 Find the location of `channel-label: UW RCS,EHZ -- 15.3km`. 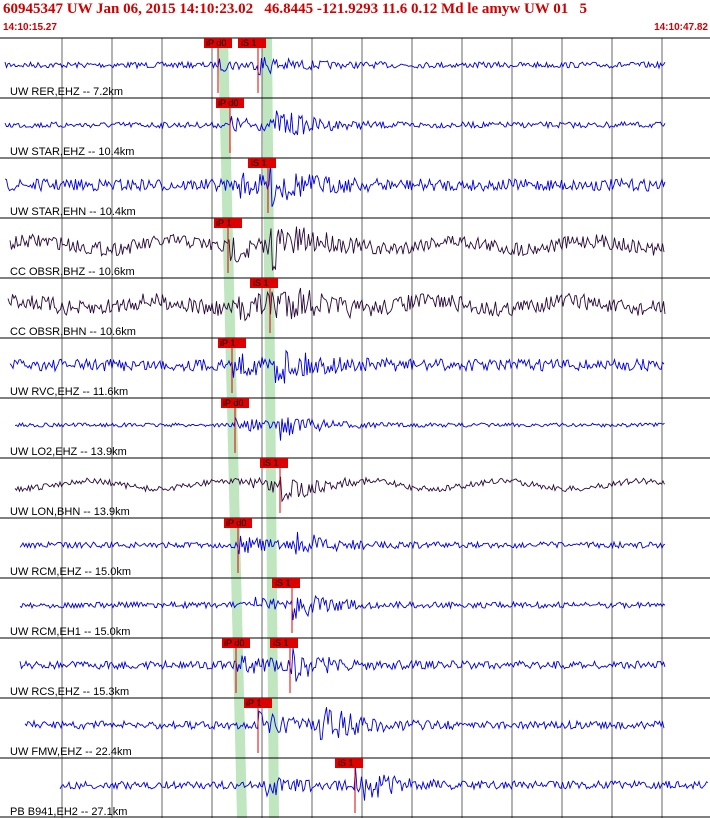

channel-label: UW RCS,EHZ -- 15.3km is located at coordinates (69, 692).